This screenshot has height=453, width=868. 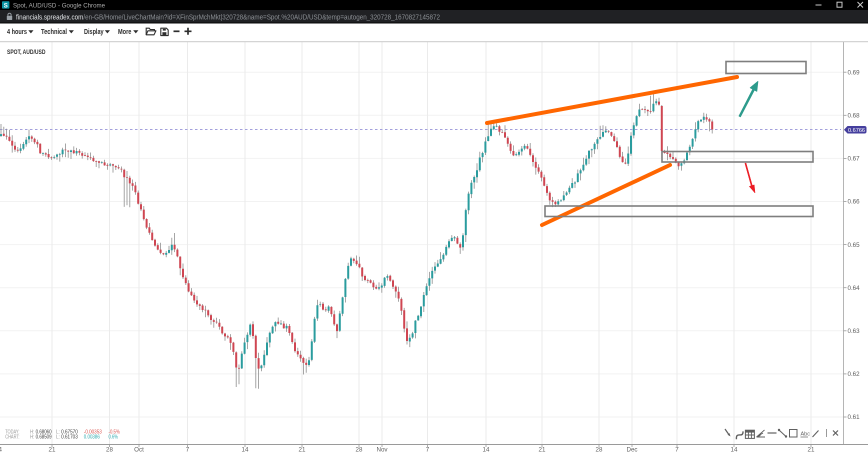 What do you see at coordinates (41, 432) in the screenshot?
I see `svg-text: H: 0.68060` at bounding box center [41, 432].